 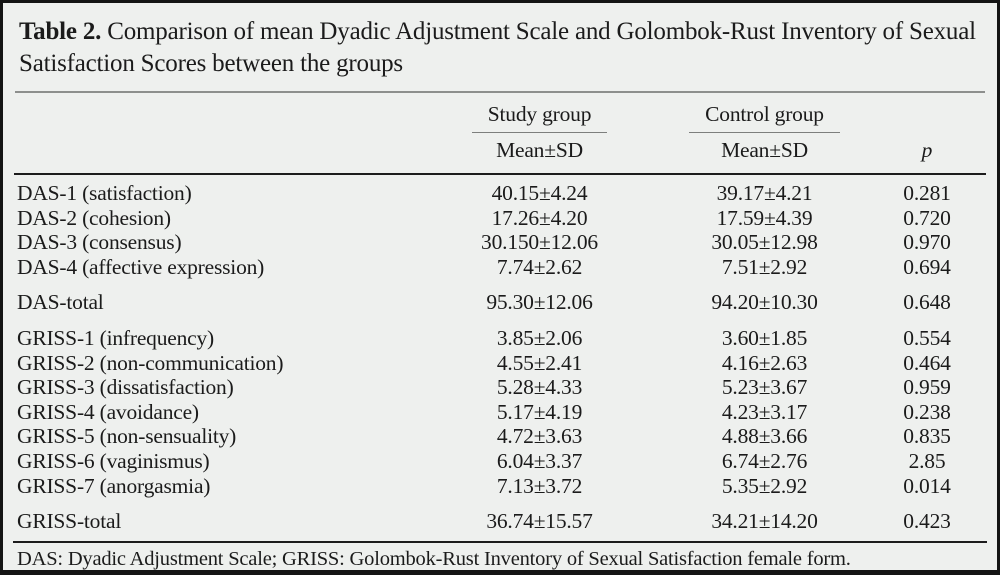 I want to click on control-group-header: Control group, so click(x=764, y=117).